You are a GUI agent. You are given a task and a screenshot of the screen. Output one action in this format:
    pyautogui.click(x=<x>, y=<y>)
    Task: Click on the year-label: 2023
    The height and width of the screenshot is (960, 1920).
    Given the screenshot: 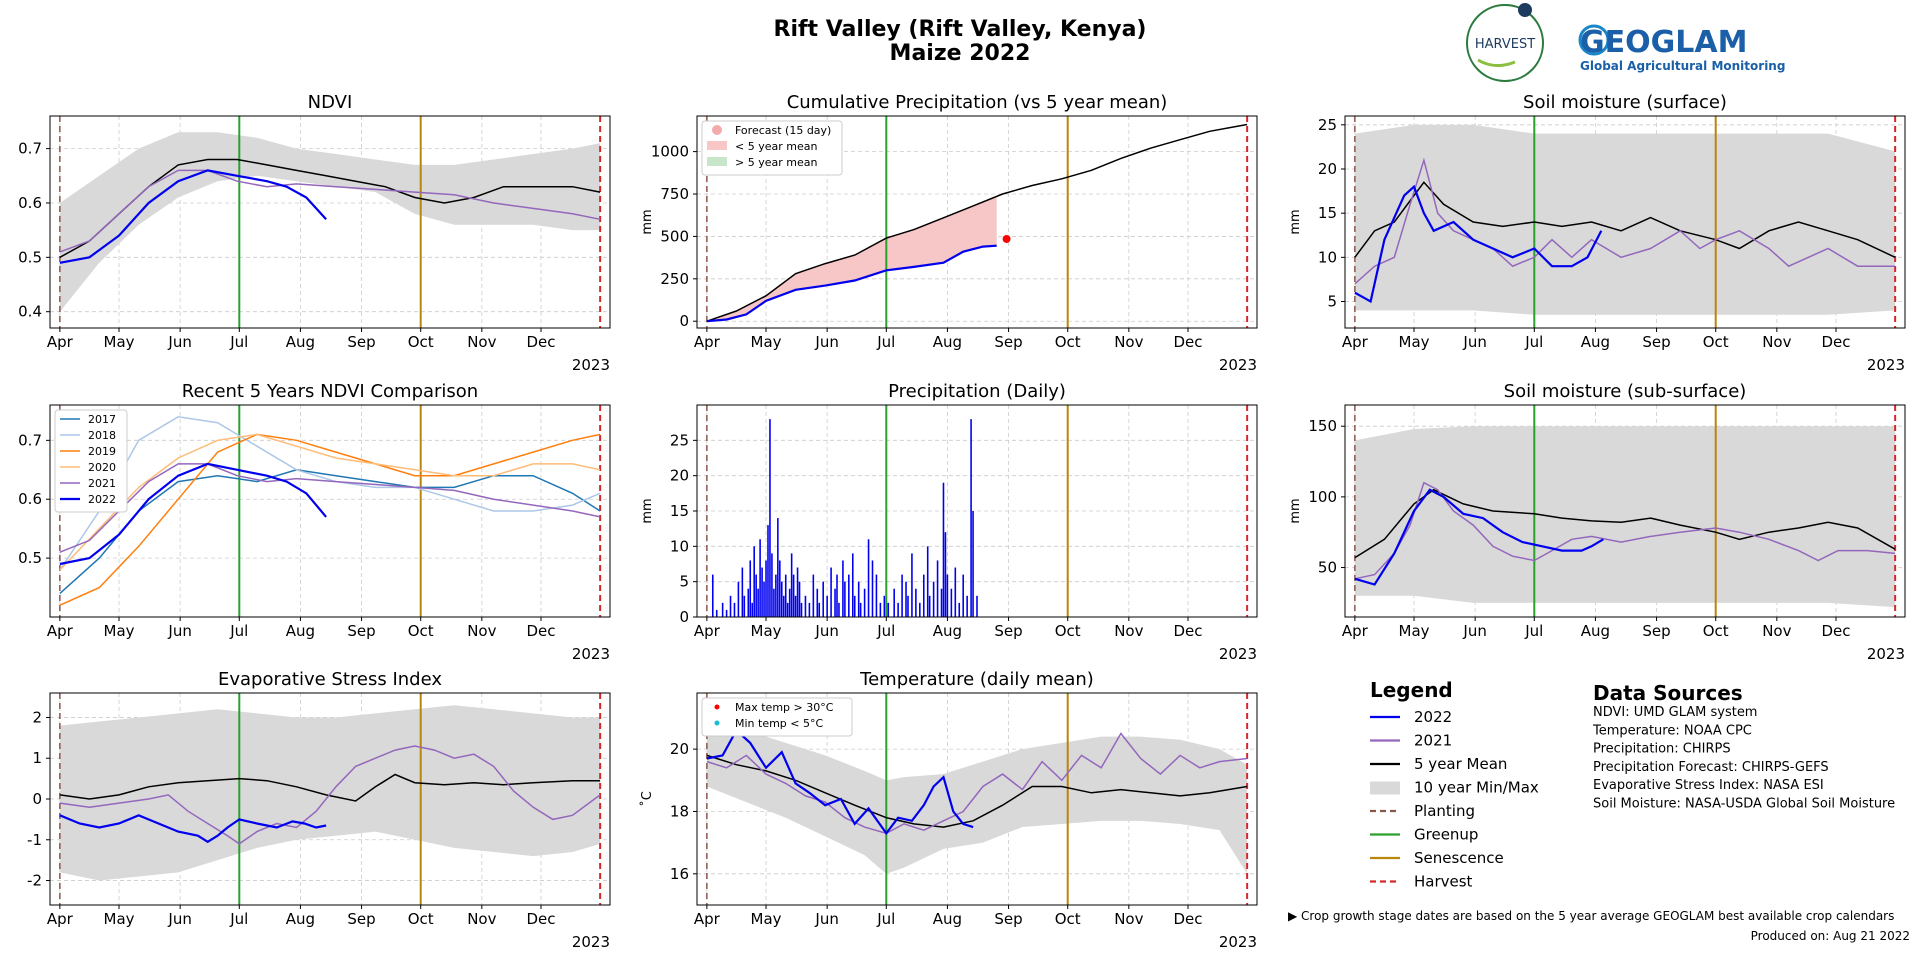 What is the action you would take?
    pyautogui.click(x=1886, y=654)
    